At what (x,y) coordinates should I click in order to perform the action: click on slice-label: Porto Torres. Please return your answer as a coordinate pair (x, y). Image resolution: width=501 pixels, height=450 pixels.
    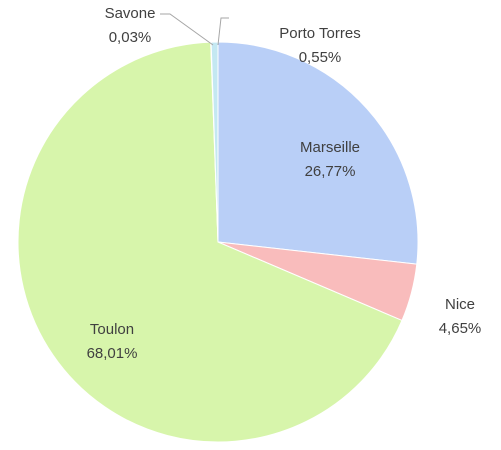
    Looking at the image, I should click on (319, 33).